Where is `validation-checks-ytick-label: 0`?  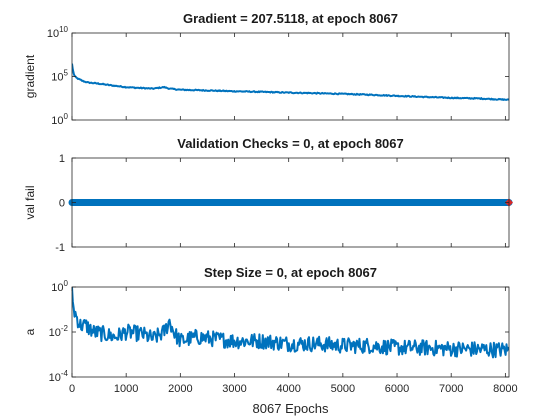
validation-checks-ytick-label: 0 is located at coordinates (62, 204).